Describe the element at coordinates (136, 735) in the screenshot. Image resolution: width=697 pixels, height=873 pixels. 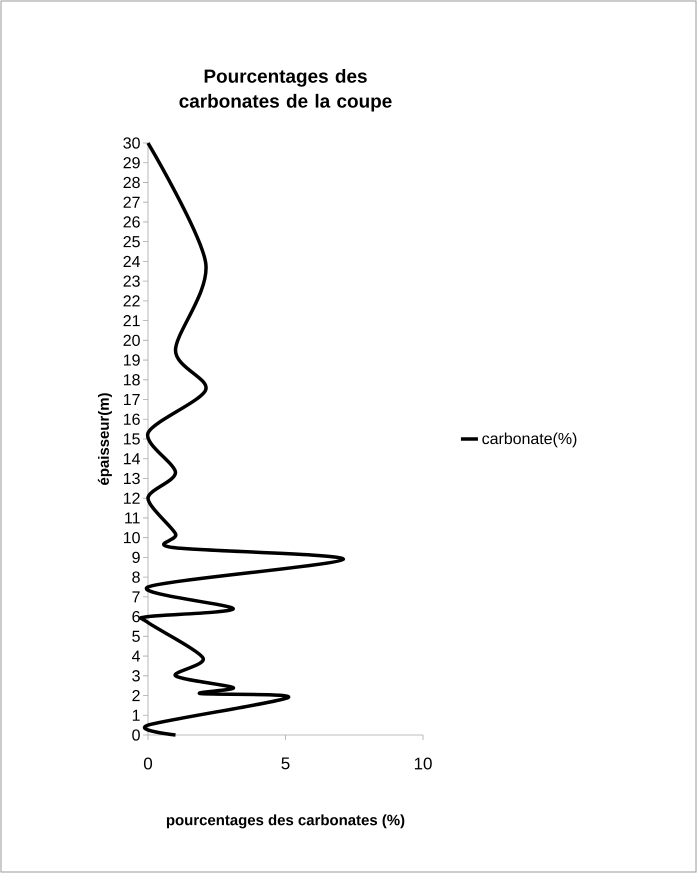
I see `y-tick-label: 0` at that location.